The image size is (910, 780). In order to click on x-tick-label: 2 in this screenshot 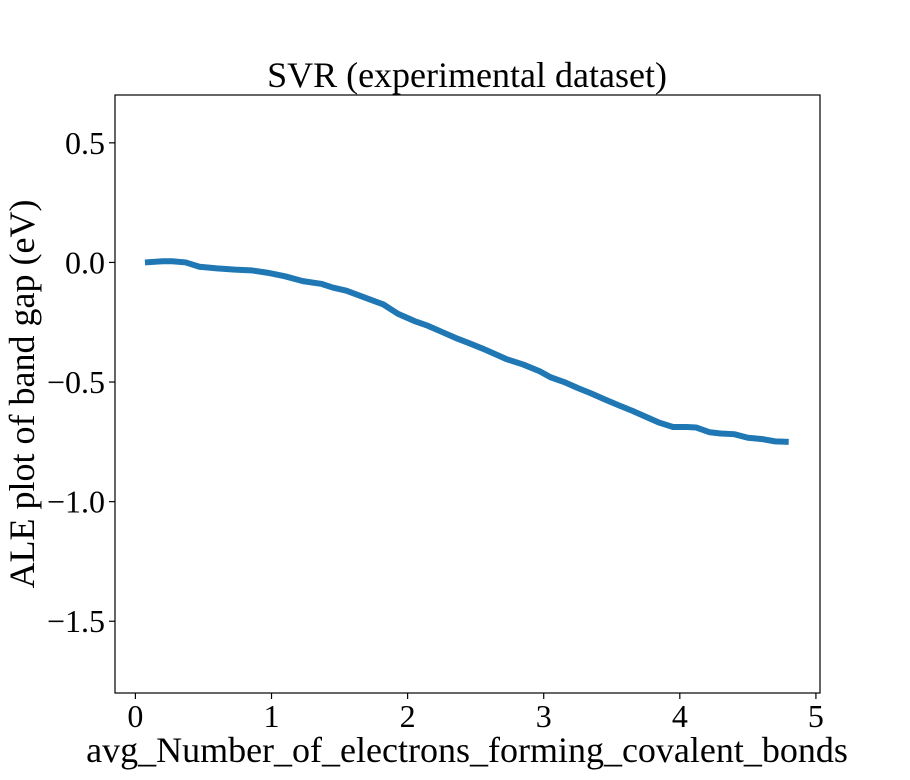, I will do `click(408, 716)`.